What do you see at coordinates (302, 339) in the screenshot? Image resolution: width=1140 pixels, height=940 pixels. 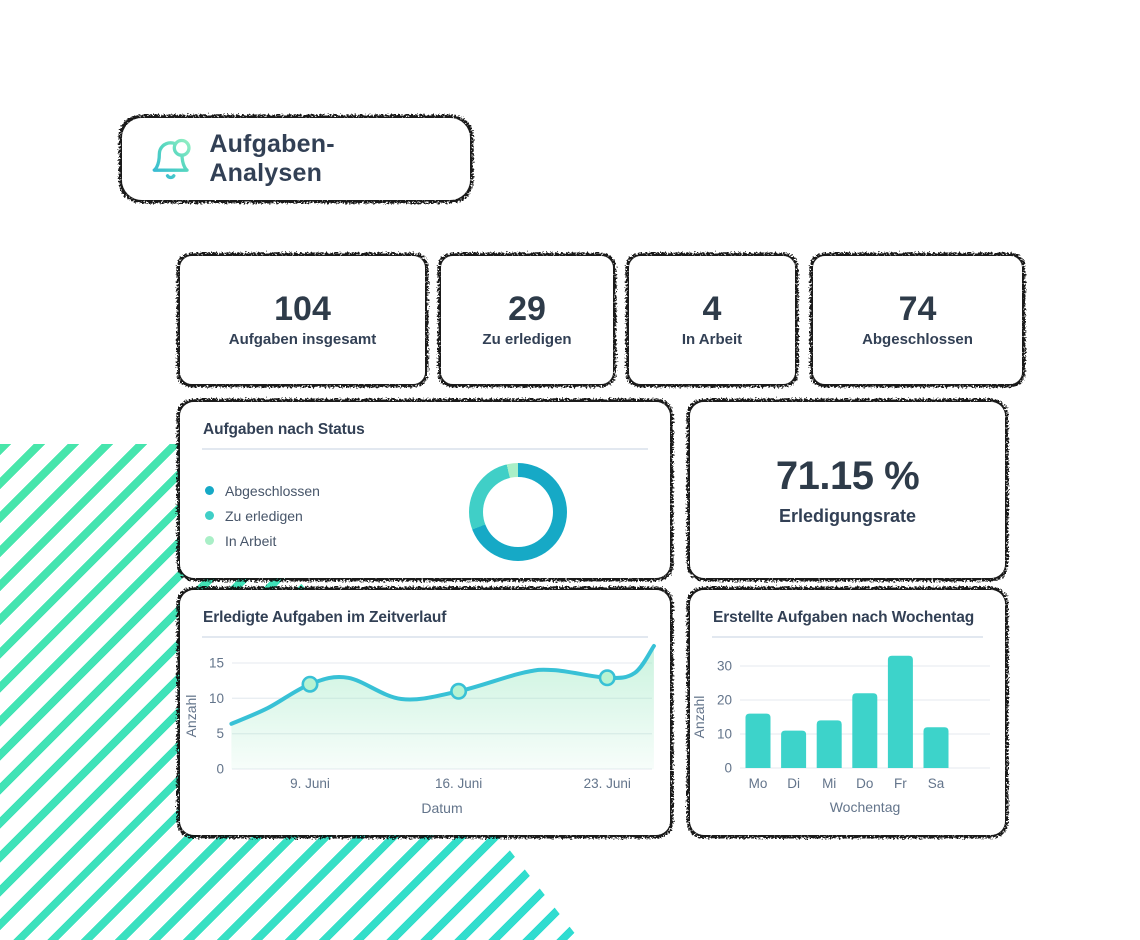 I see `stat-label-total: Aufgaben insgesamt` at bounding box center [302, 339].